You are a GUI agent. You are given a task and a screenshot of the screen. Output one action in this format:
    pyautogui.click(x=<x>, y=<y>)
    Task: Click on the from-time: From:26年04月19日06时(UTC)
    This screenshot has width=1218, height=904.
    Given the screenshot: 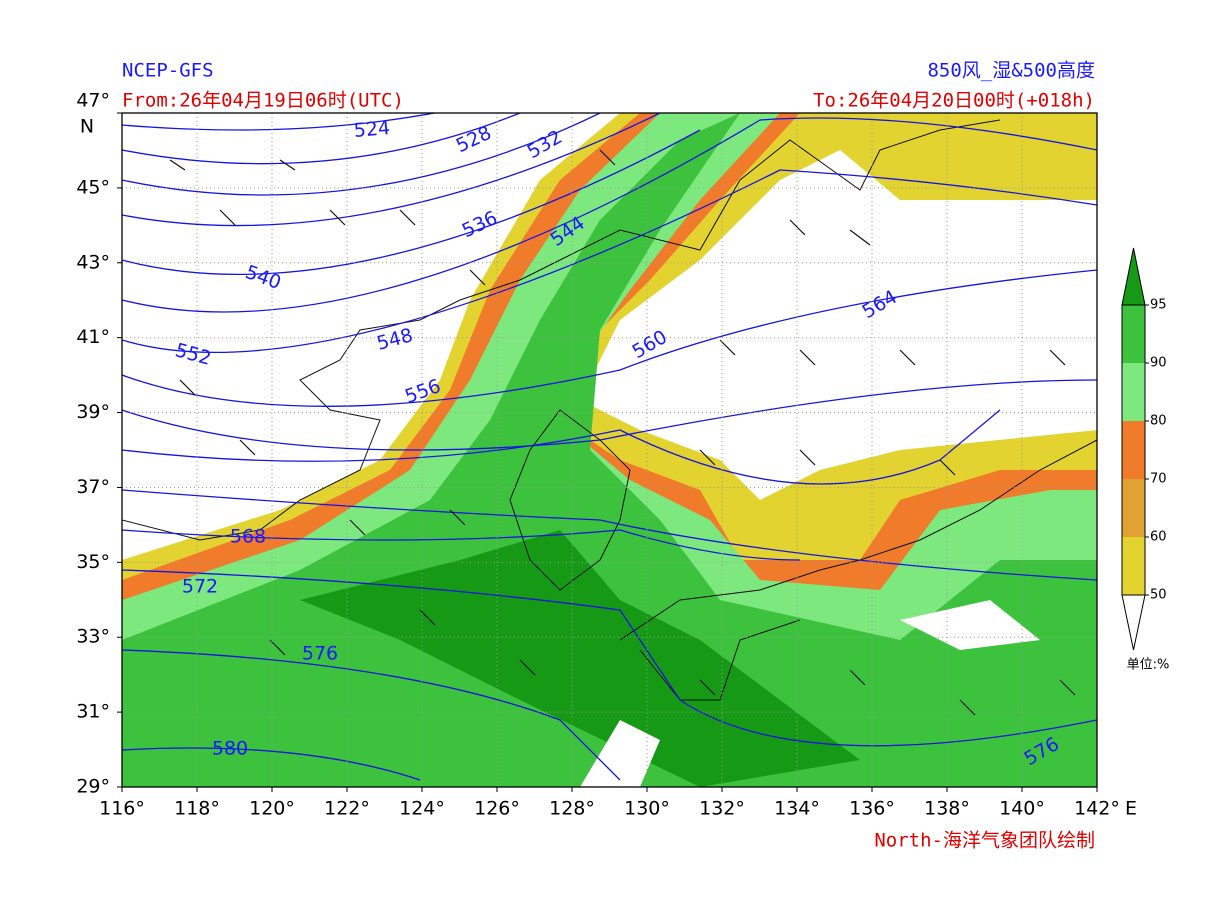 What is the action you would take?
    pyautogui.click(x=263, y=101)
    